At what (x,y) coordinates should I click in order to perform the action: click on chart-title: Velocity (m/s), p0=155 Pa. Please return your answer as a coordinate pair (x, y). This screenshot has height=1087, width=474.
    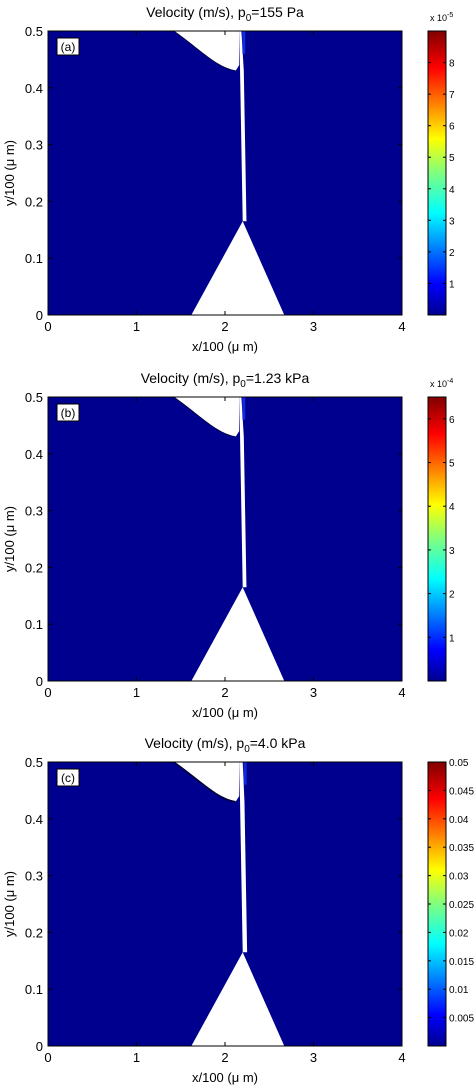
    Looking at the image, I should click on (225, 14).